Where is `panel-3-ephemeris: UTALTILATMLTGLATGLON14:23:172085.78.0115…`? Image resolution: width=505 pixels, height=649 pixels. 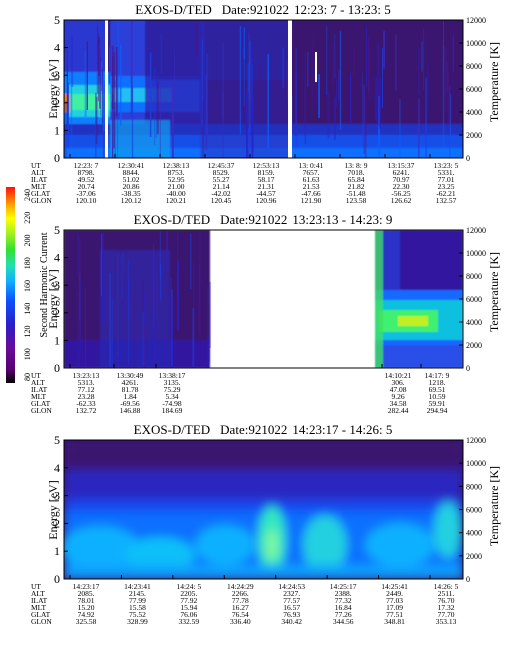 panel-3-ephemeris: UTALTILATMLTGLATGLON14:23:172085.78.0115… is located at coordinates (245, 604).